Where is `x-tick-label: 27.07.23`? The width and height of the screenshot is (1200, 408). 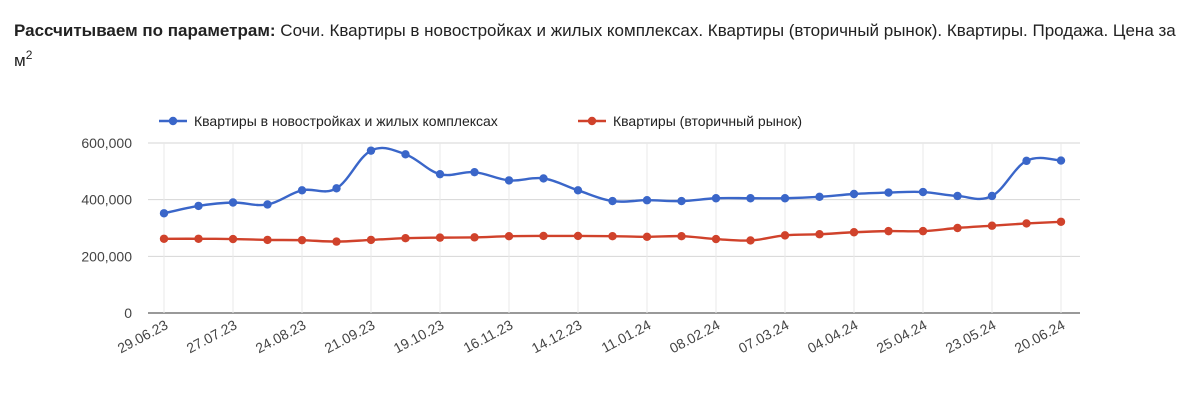
x-tick-label: 27.07.23 is located at coordinates (212, 336).